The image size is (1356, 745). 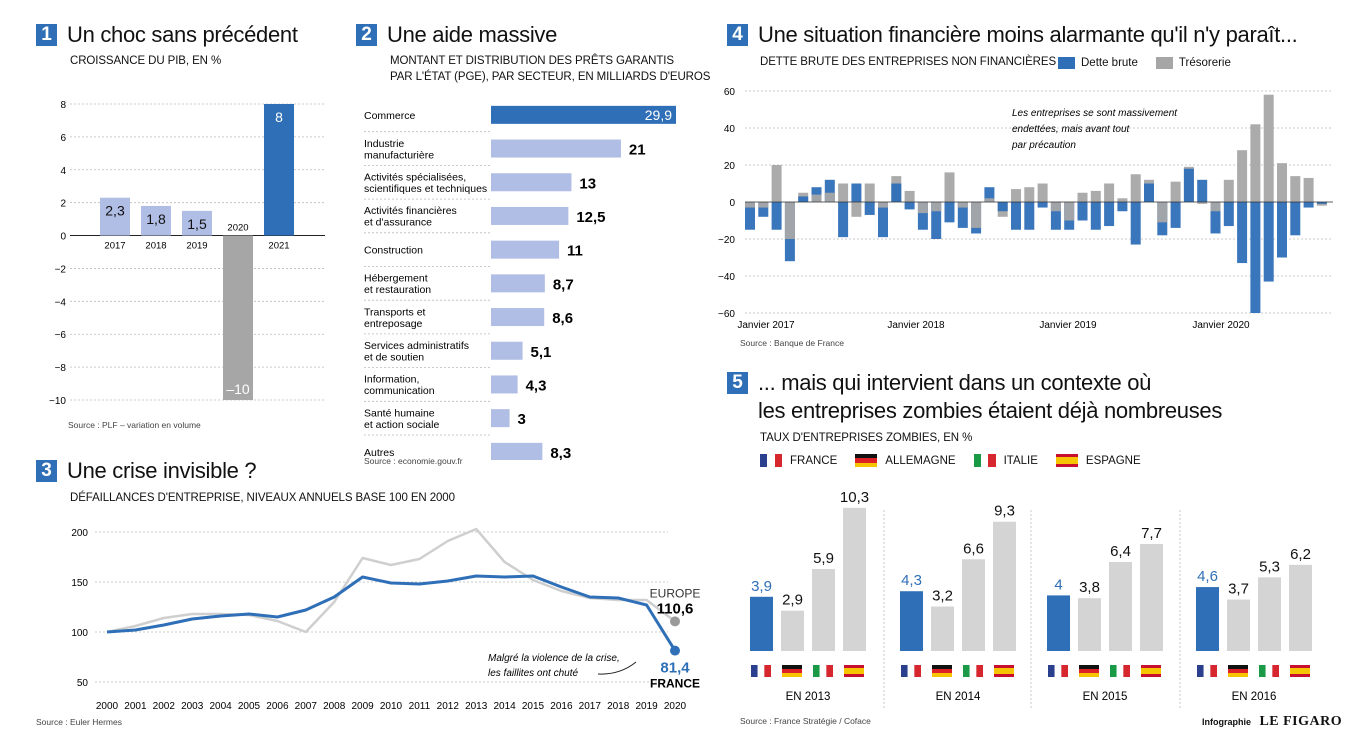 What do you see at coordinates (1226, 722) in the screenshot?
I see `credit-prefix: Infographie` at bounding box center [1226, 722].